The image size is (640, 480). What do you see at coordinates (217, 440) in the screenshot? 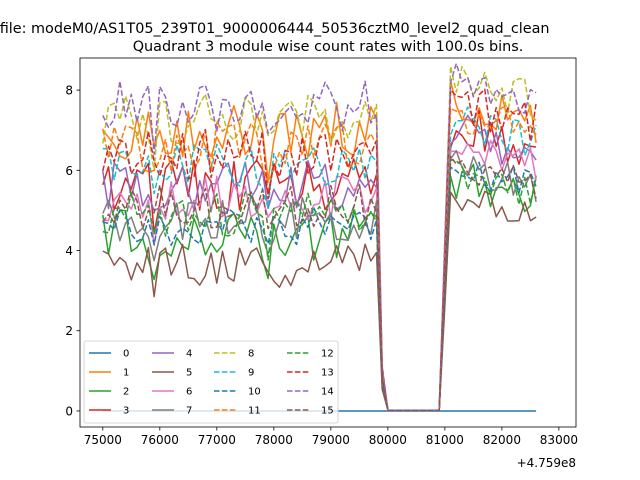
I see `x-tick-label: 77000` at bounding box center [217, 440].